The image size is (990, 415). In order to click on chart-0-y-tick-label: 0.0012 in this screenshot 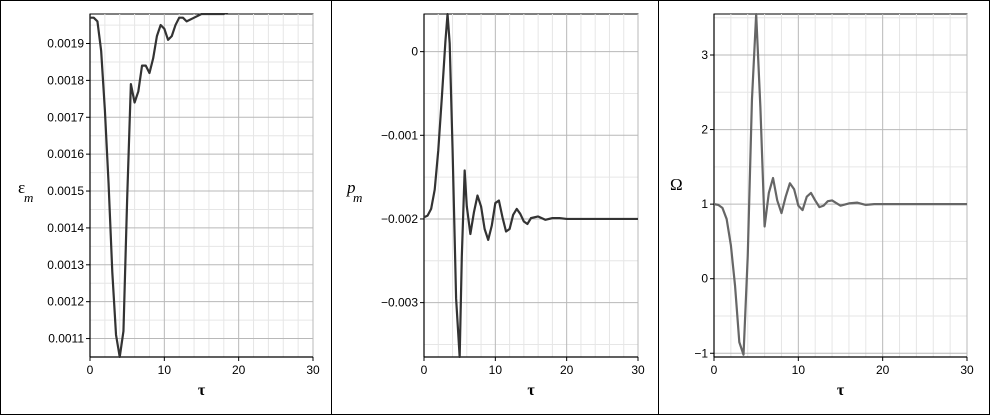, I will do `click(65, 302)`.